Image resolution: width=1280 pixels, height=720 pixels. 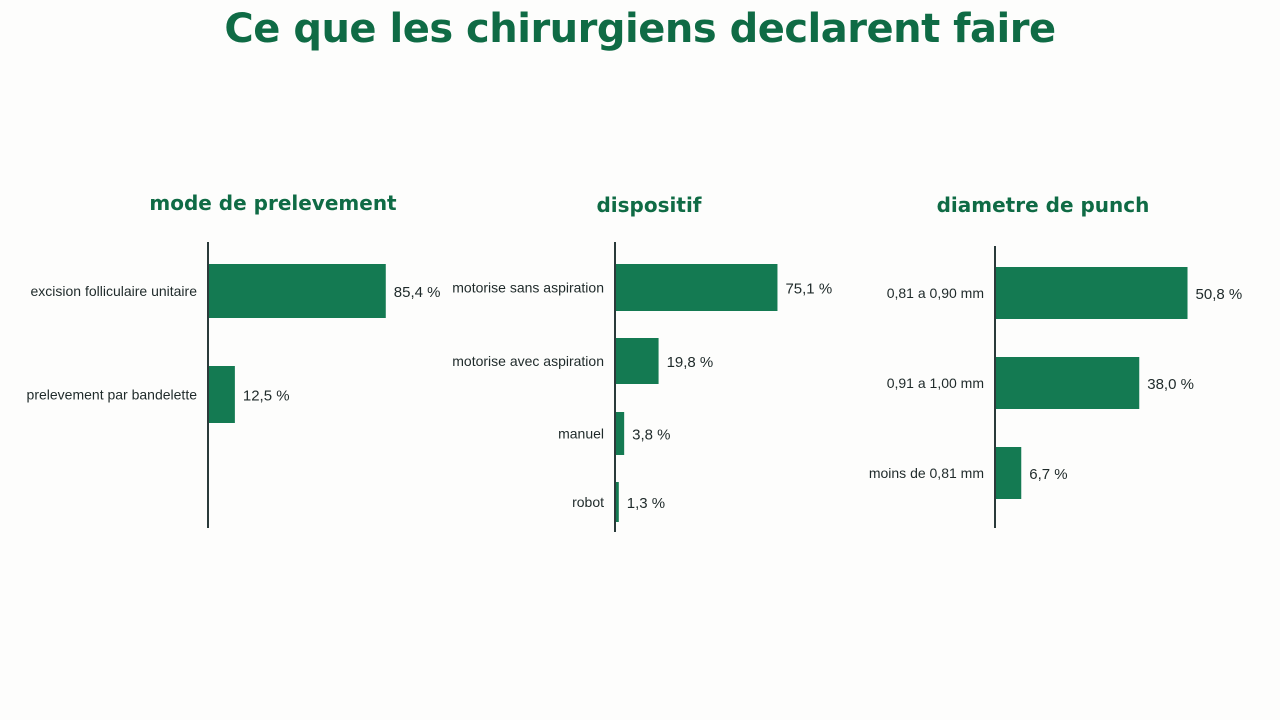 I want to click on category-label: 0,91 a 1,00 mm, so click(x=935, y=383).